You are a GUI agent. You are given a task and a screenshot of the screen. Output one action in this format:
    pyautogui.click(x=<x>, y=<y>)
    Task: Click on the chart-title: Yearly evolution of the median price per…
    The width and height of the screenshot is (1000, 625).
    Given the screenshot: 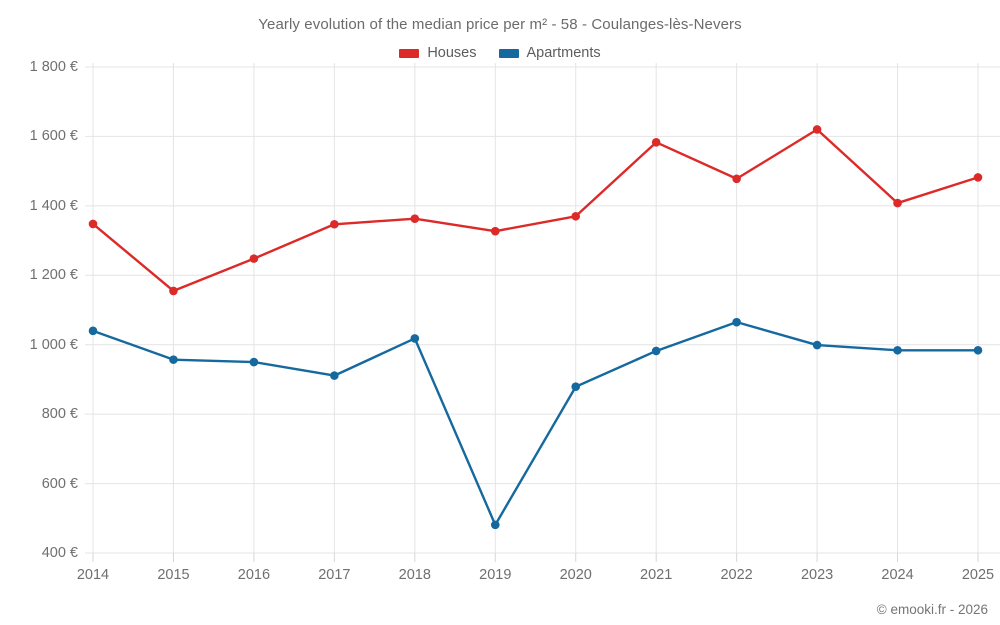 What is the action you would take?
    pyautogui.click(x=500, y=24)
    